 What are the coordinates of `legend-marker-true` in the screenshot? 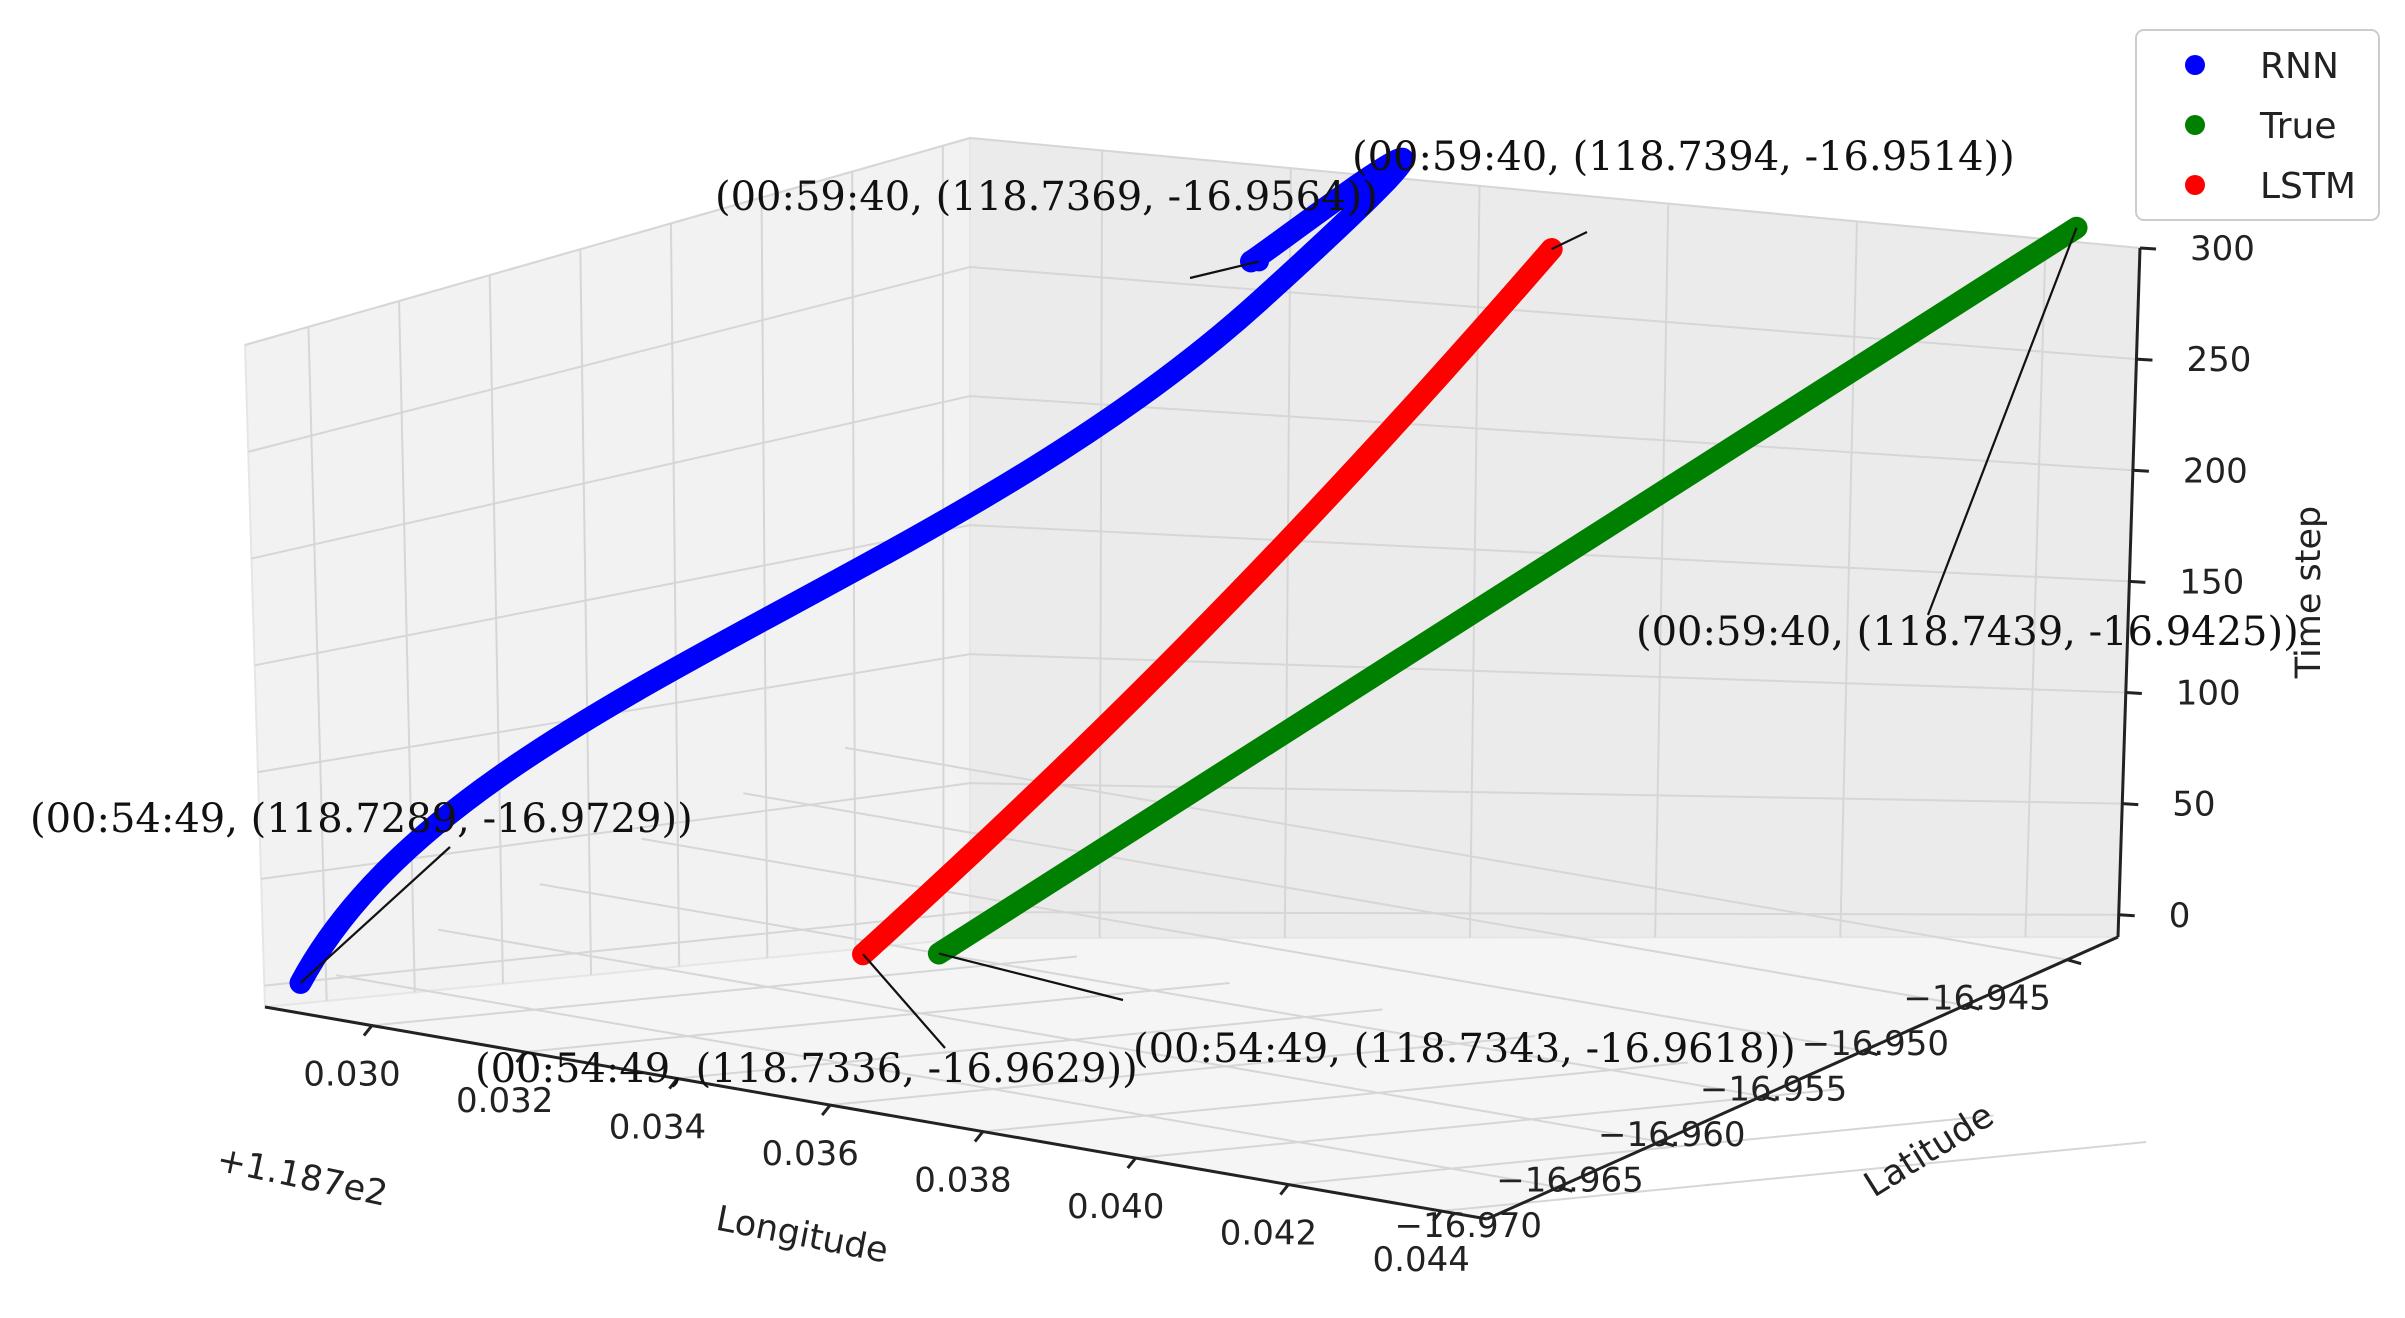 It's located at (2195, 125).